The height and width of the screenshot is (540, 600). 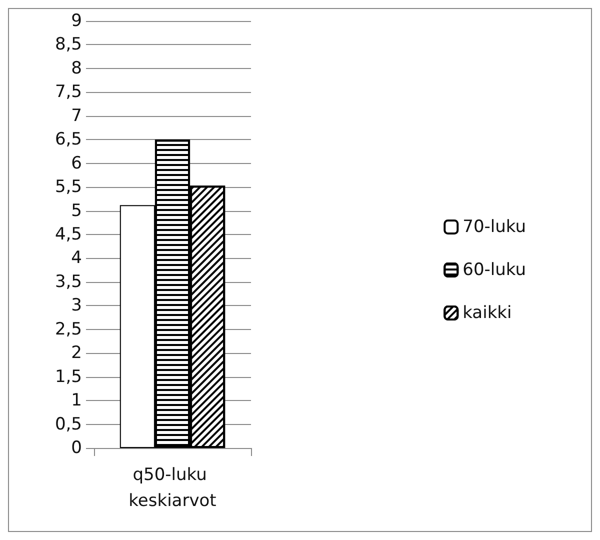 What do you see at coordinates (76, 448) in the screenshot?
I see `y-tick-label: 0` at bounding box center [76, 448].